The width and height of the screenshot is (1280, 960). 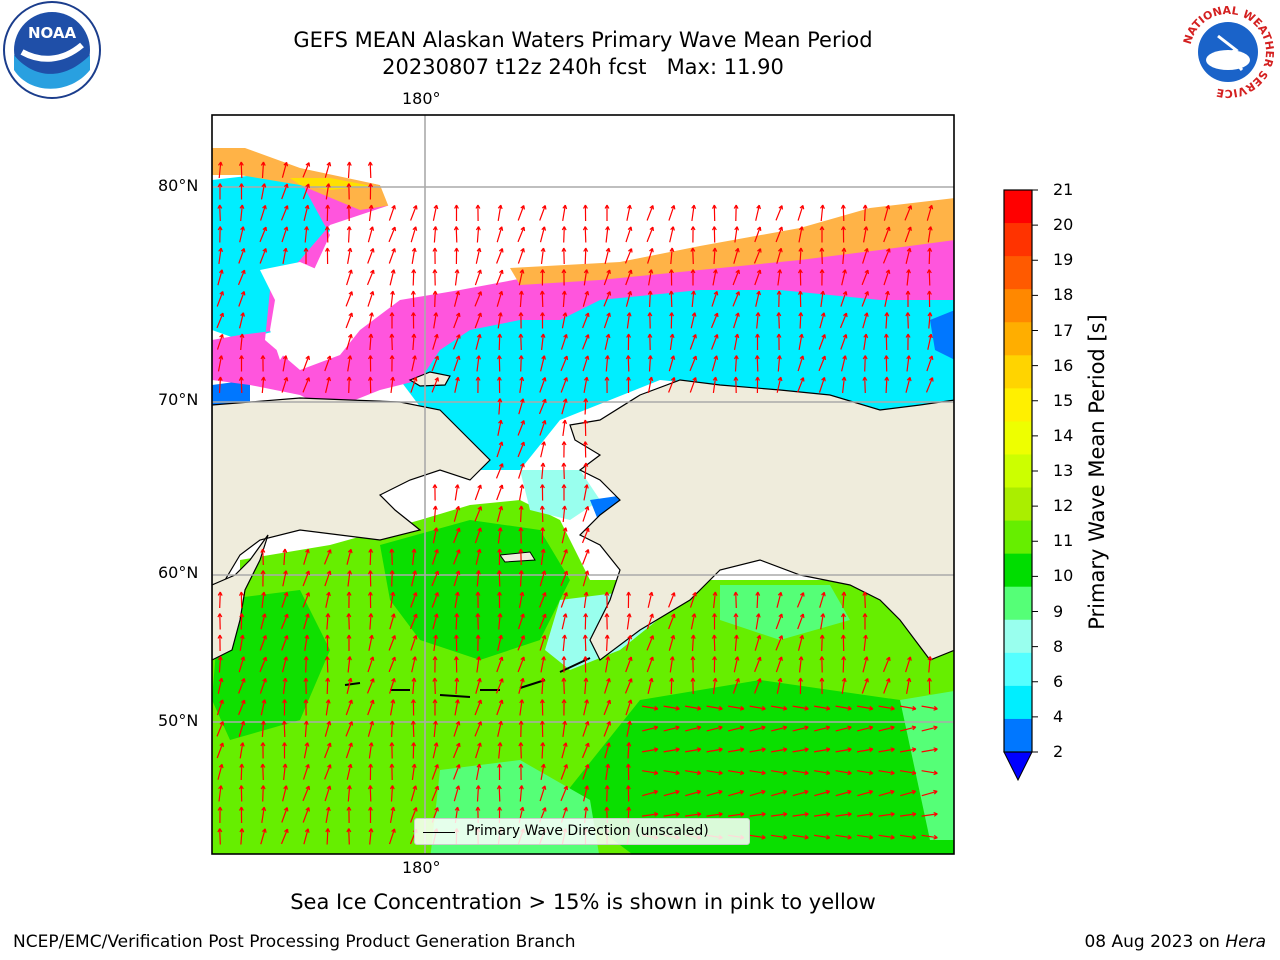 I want to click on light-green-patch, so click(x=785, y=612).